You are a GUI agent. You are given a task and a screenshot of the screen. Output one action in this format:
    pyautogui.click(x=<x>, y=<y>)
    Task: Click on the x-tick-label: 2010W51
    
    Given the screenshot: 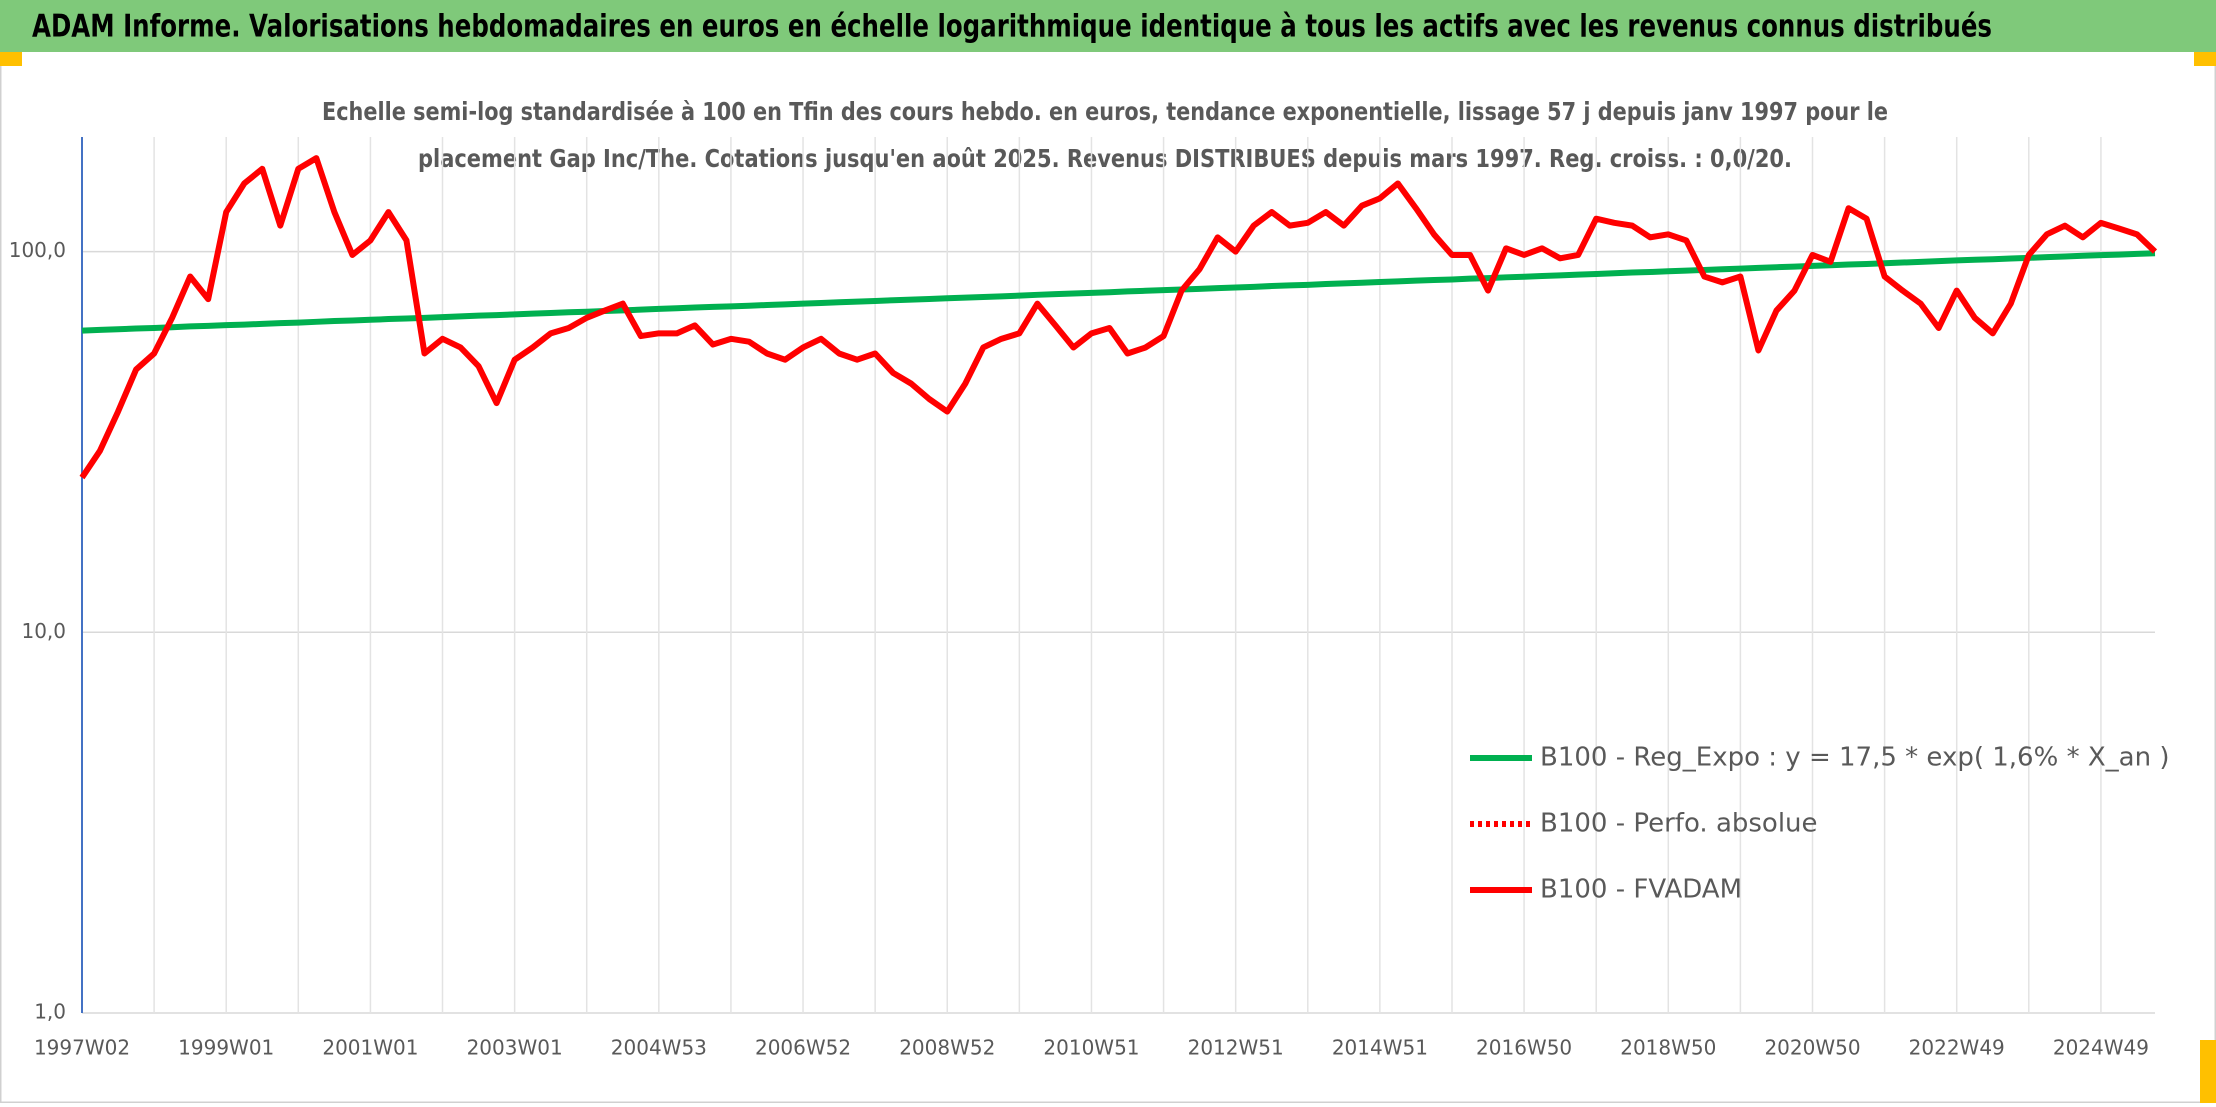 What is the action you would take?
    pyautogui.click(x=1091, y=1048)
    